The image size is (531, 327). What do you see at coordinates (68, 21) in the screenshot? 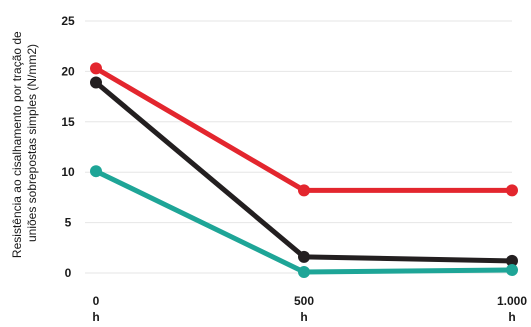
I see `y-tick-label-25: 25` at bounding box center [68, 21].